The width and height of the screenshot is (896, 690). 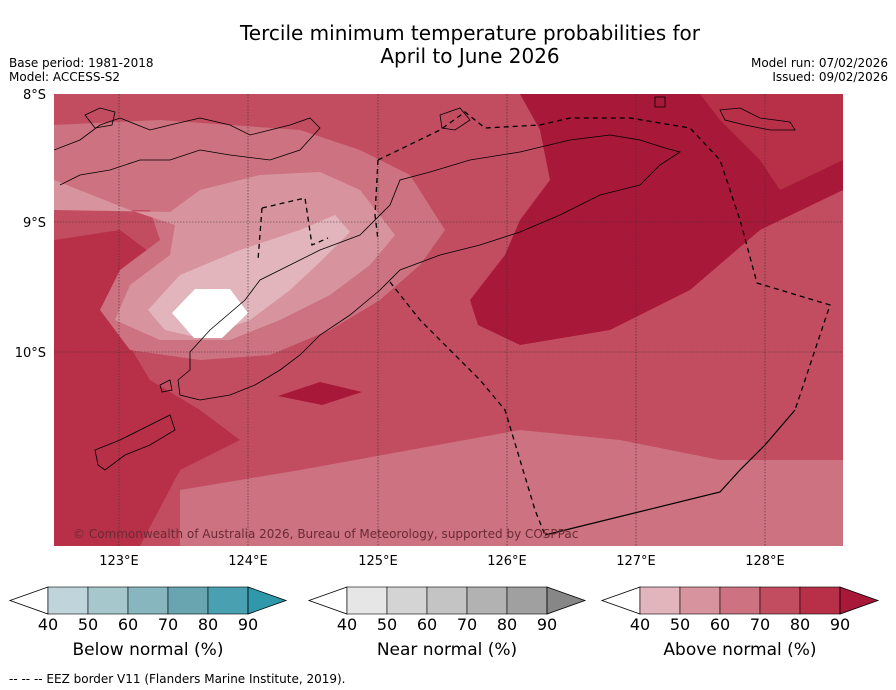 I want to click on lon-label-123e: 123°E, so click(x=119, y=561).